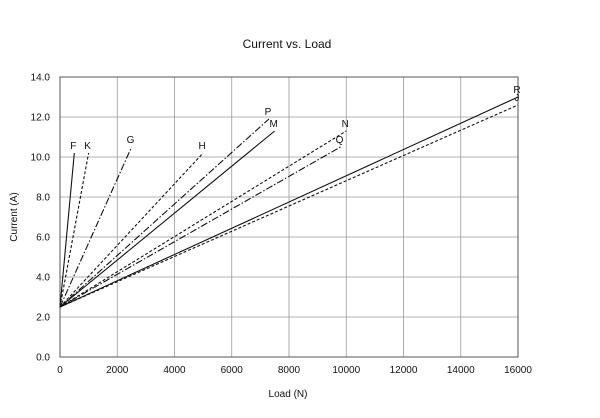 The height and width of the screenshot is (418, 600). What do you see at coordinates (517, 98) in the screenshot?
I see `series-label-j: J` at bounding box center [517, 98].